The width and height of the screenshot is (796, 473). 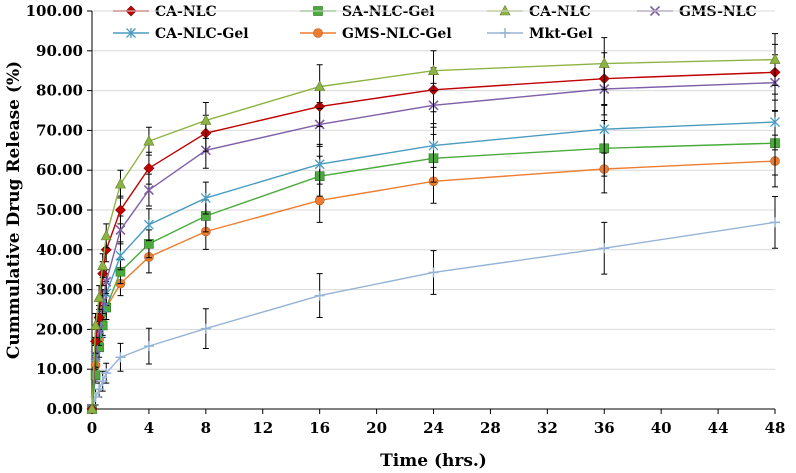 What do you see at coordinates (54, 11) in the screenshot?
I see `y-tick-label: 100.00` at bounding box center [54, 11].